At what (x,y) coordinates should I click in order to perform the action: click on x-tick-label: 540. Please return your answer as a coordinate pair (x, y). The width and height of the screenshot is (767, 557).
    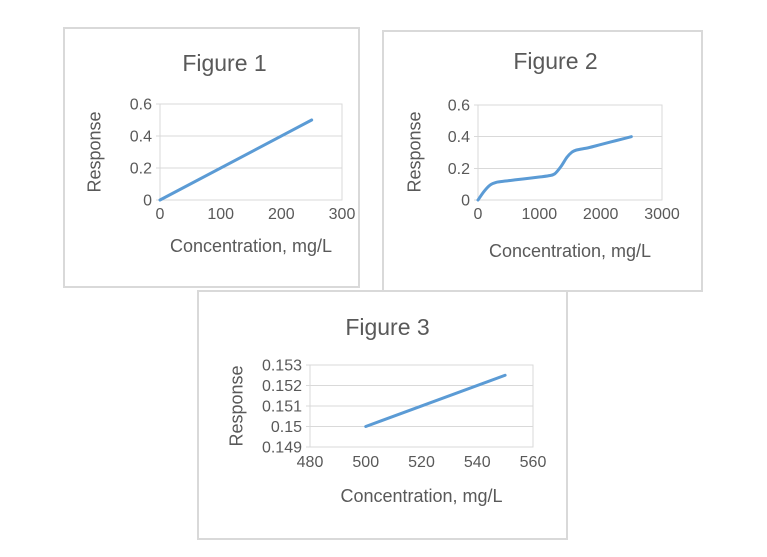
    Looking at the image, I should click on (477, 462).